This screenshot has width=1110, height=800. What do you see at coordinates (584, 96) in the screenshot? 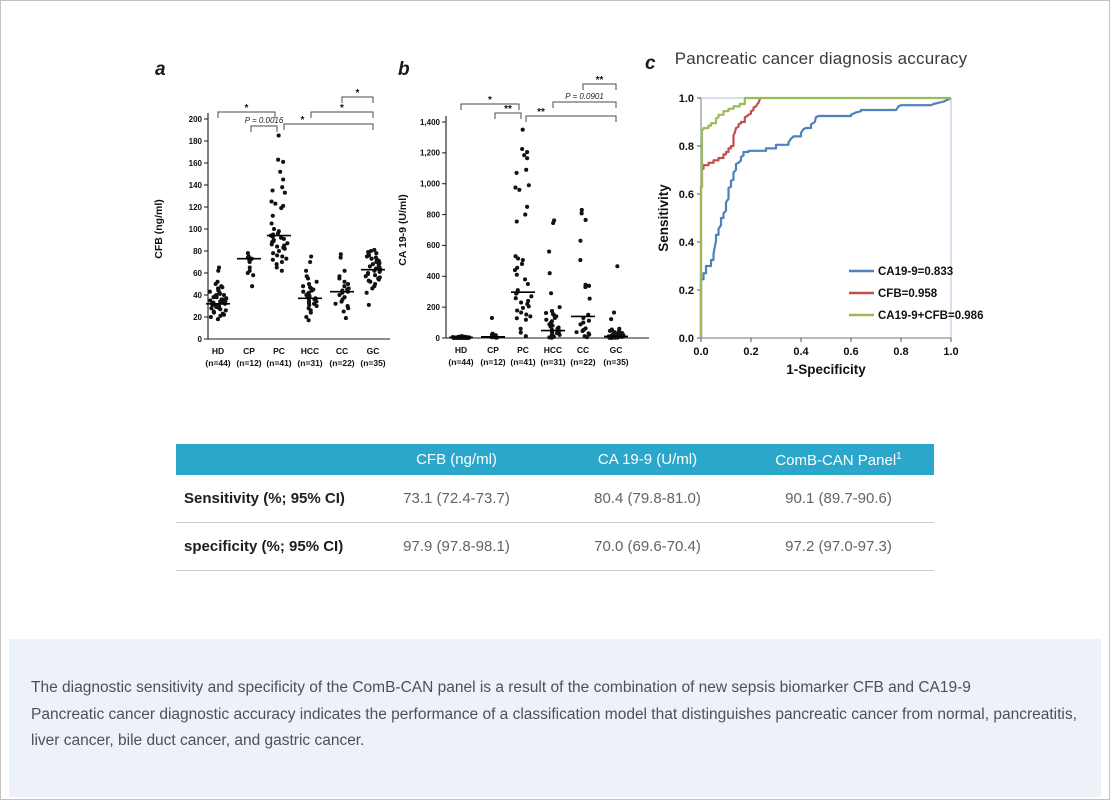
I see `svg-text: P = 0.0901` at bounding box center [584, 96].